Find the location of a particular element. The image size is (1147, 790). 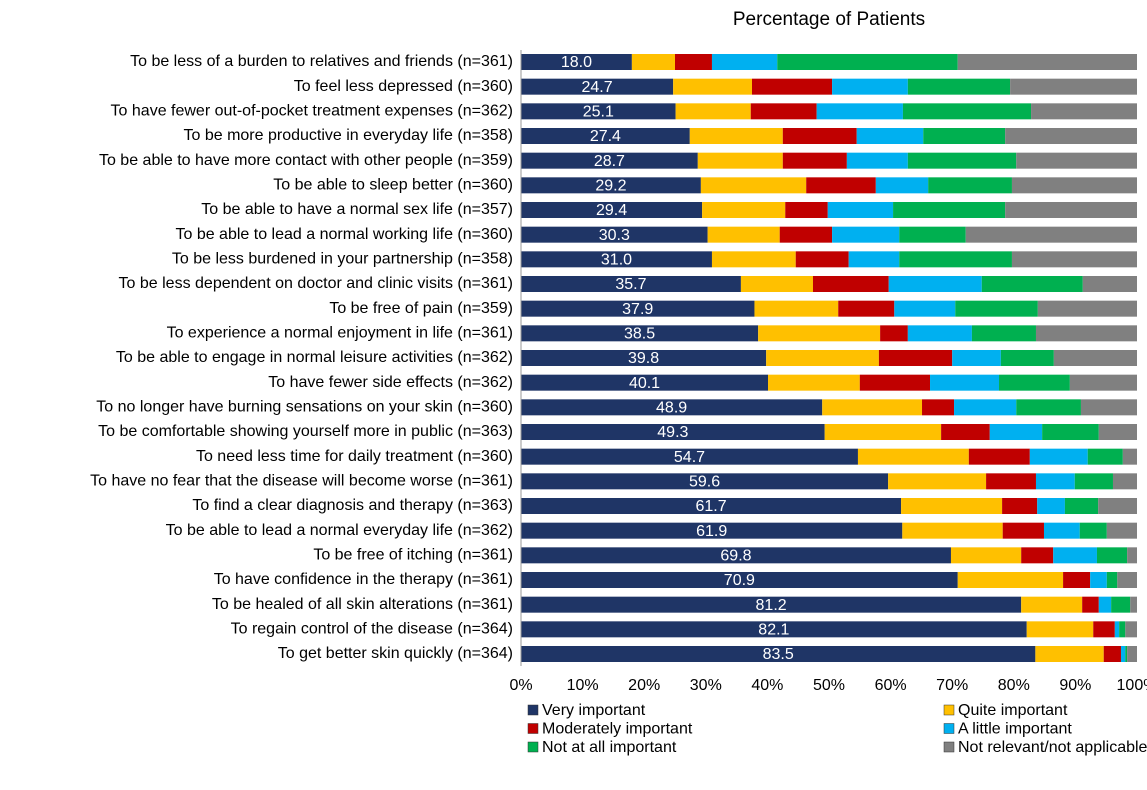

data-label: 70.9 is located at coordinates (739, 580).